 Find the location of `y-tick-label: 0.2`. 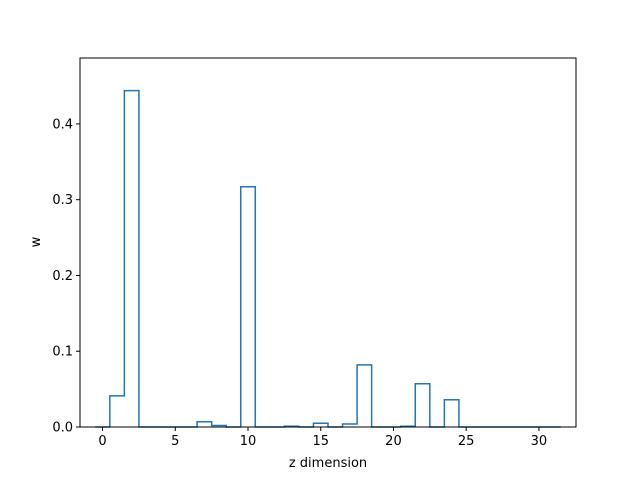

y-tick-label: 0.2 is located at coordinates (62, 276).